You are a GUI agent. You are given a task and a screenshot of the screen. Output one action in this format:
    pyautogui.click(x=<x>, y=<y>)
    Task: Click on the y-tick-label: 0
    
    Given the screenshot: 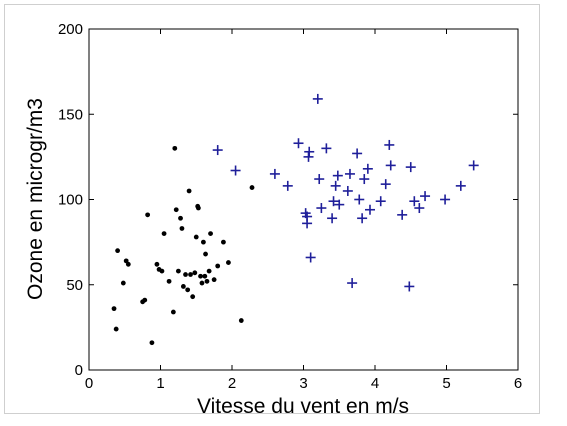 What is the action you would take?
    pyautogui.click(x=79, y=370)
    